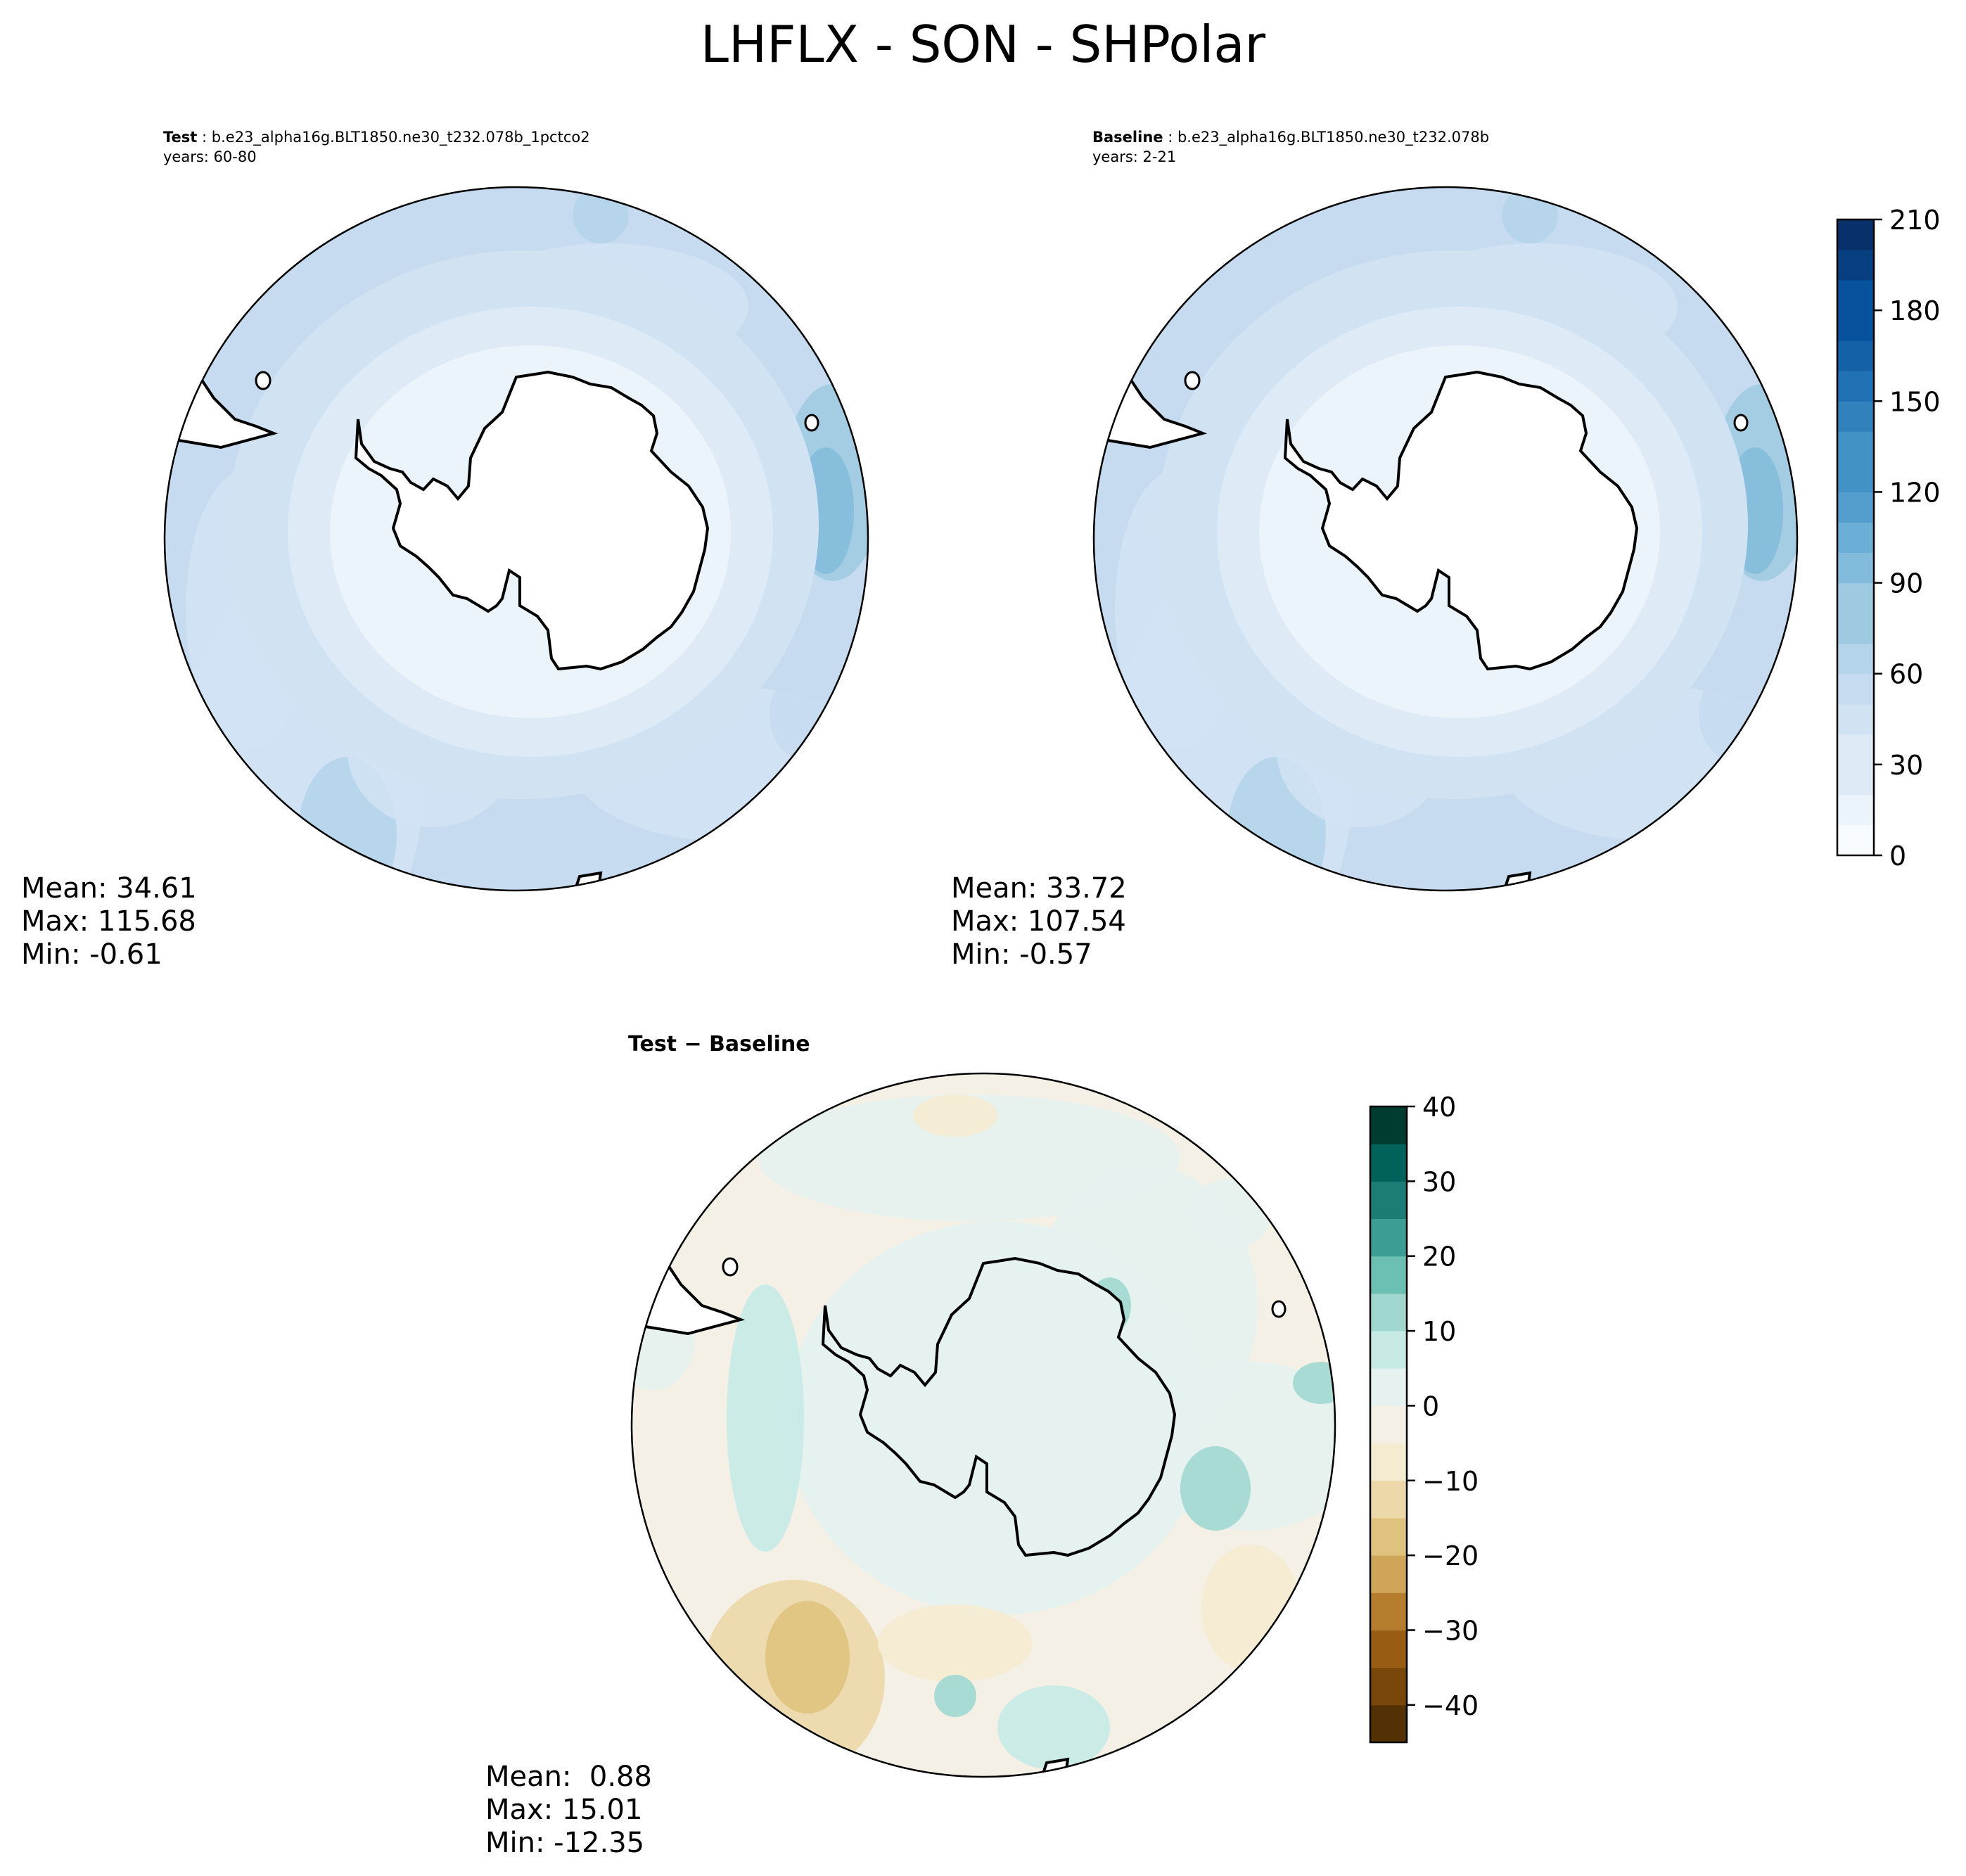 Image resolution: width=1966 pixels, height=1876 pixels. I want to click on diff-max: Max: 15.01, so click(564, 1810).